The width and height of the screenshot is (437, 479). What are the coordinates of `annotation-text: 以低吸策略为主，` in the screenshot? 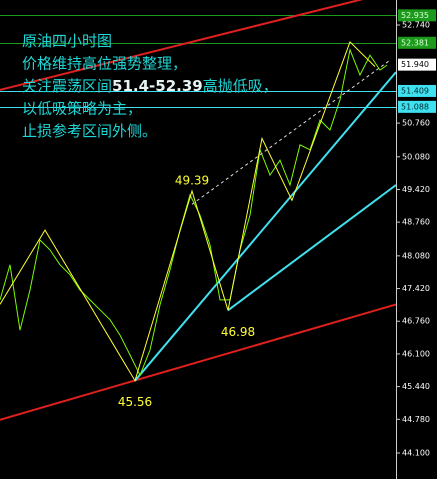 It's located at (82, 109).